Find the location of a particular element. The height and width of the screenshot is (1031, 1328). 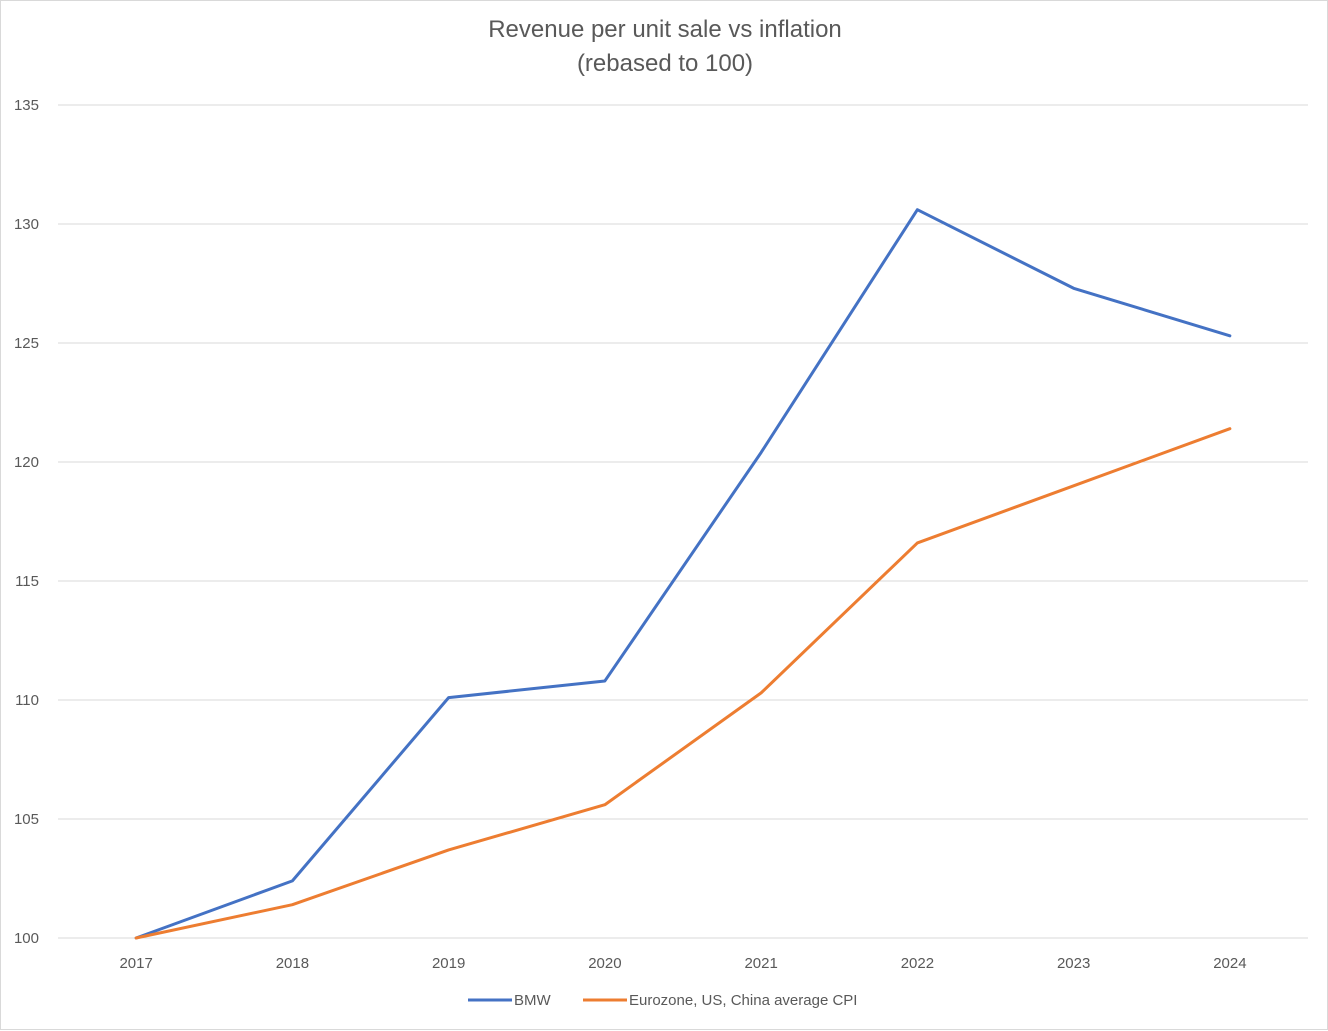

x-tick-label: 2019 is located at coordinates (448, 963).